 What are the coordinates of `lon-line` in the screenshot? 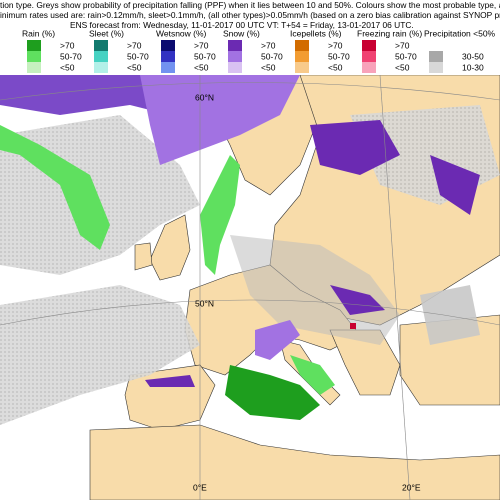 It's located at (395, 287).